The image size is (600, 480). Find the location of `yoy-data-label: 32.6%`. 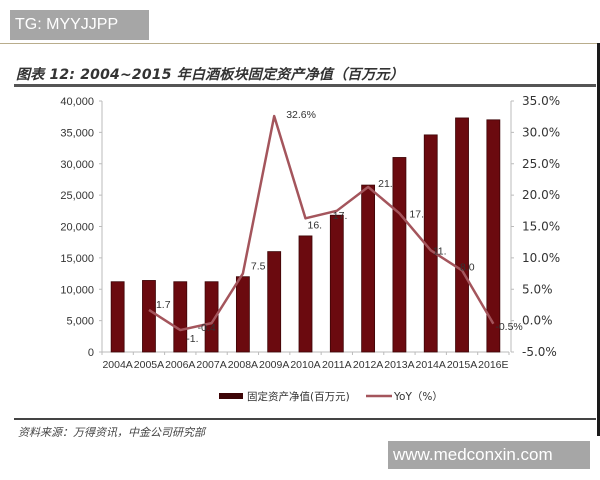

yoy-data-label: 32.6% is located at coordinates (301, 115).